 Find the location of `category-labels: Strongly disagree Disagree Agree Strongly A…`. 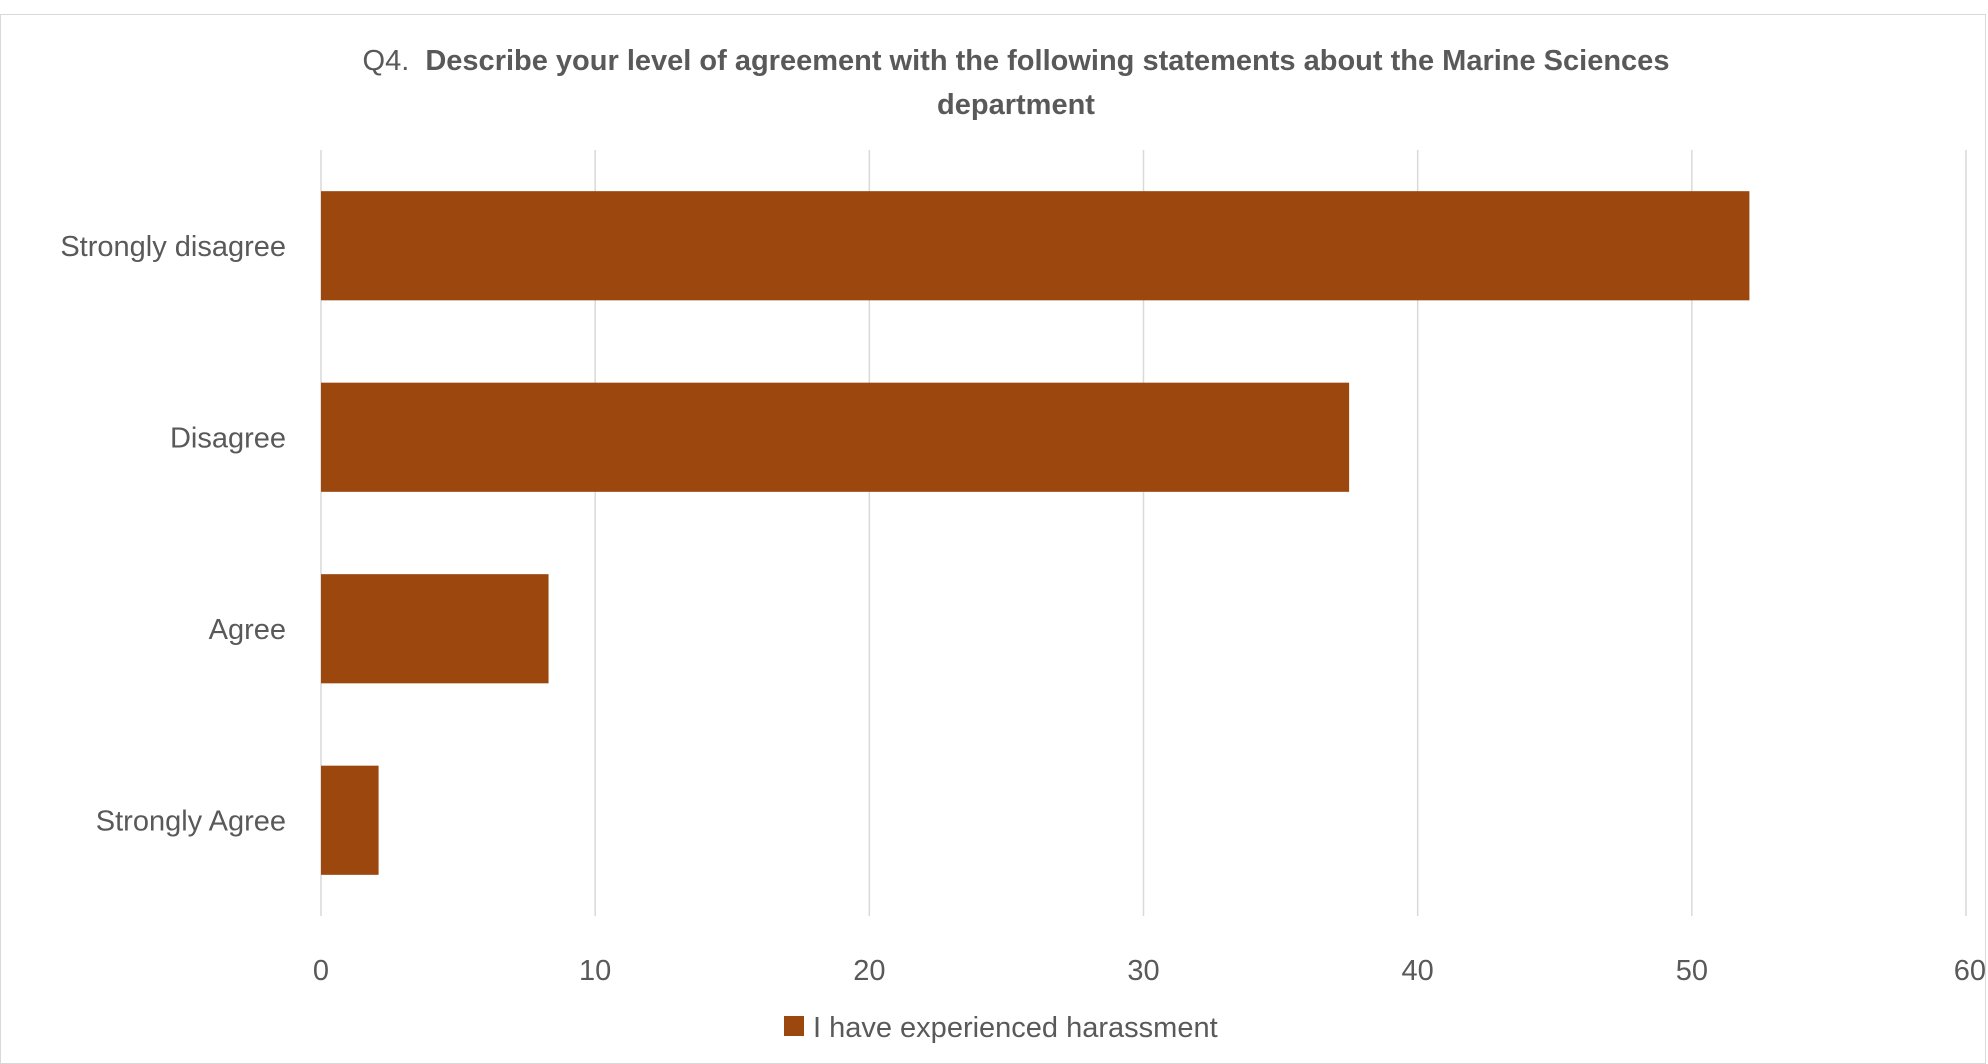

category-labels: Strongly disagree Disagree Agree Strongly A… is located at coordinates (173, 534).